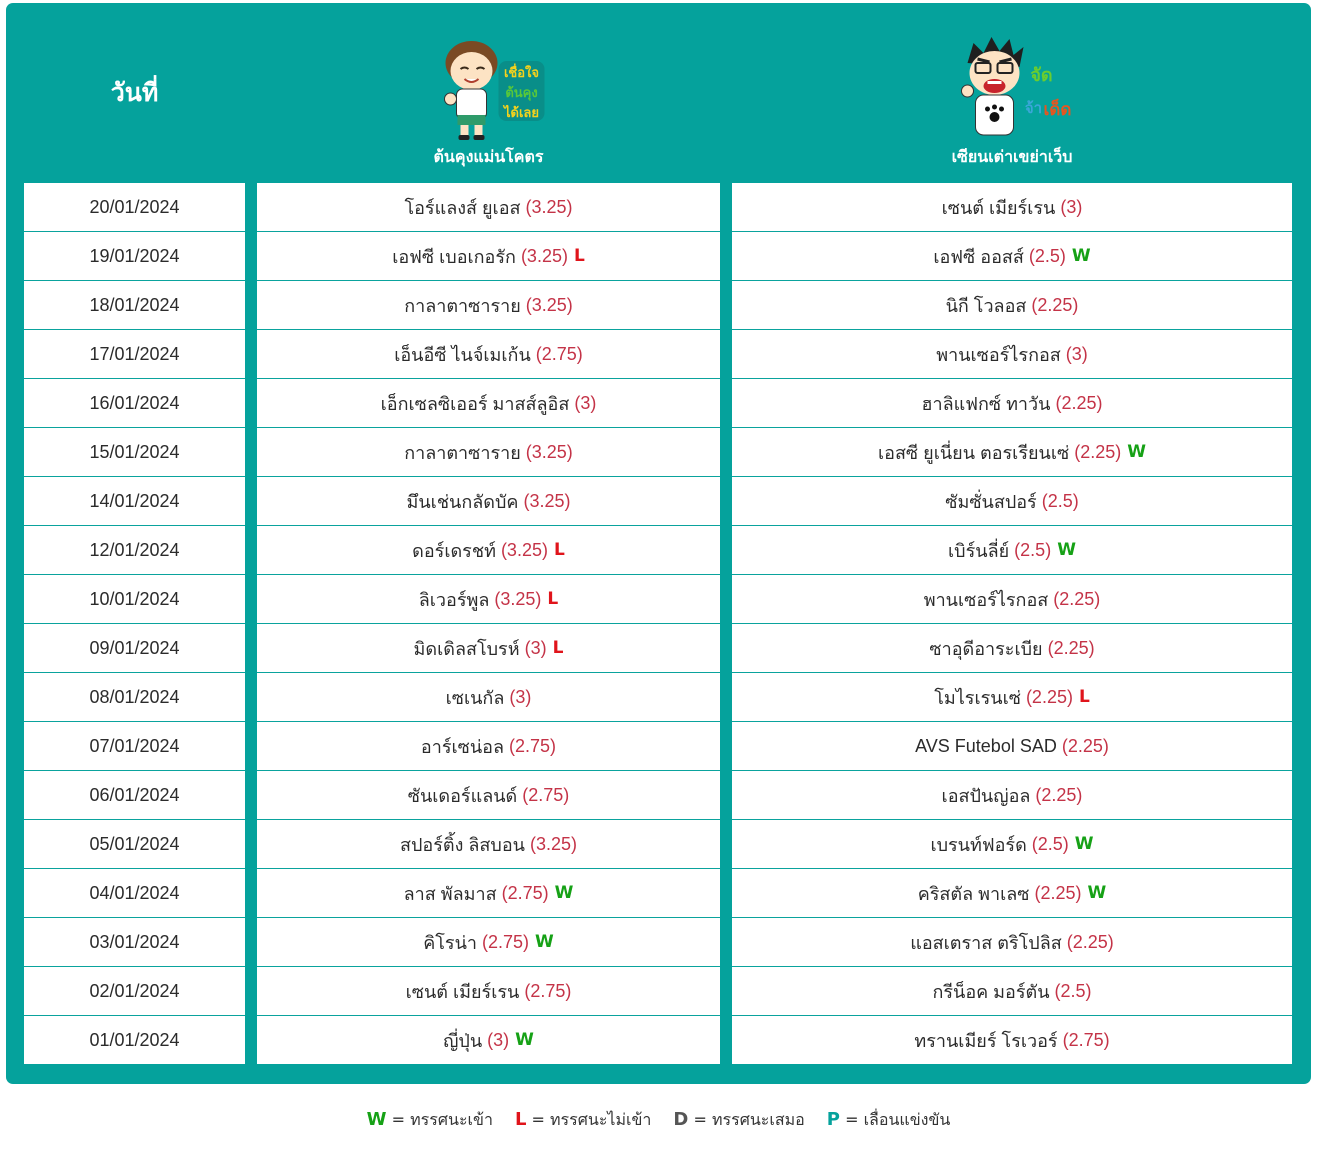 This screenshot has height=1151, width=1317. I want to click on team-name: กาลาตาซาราย, so click(462, 305).